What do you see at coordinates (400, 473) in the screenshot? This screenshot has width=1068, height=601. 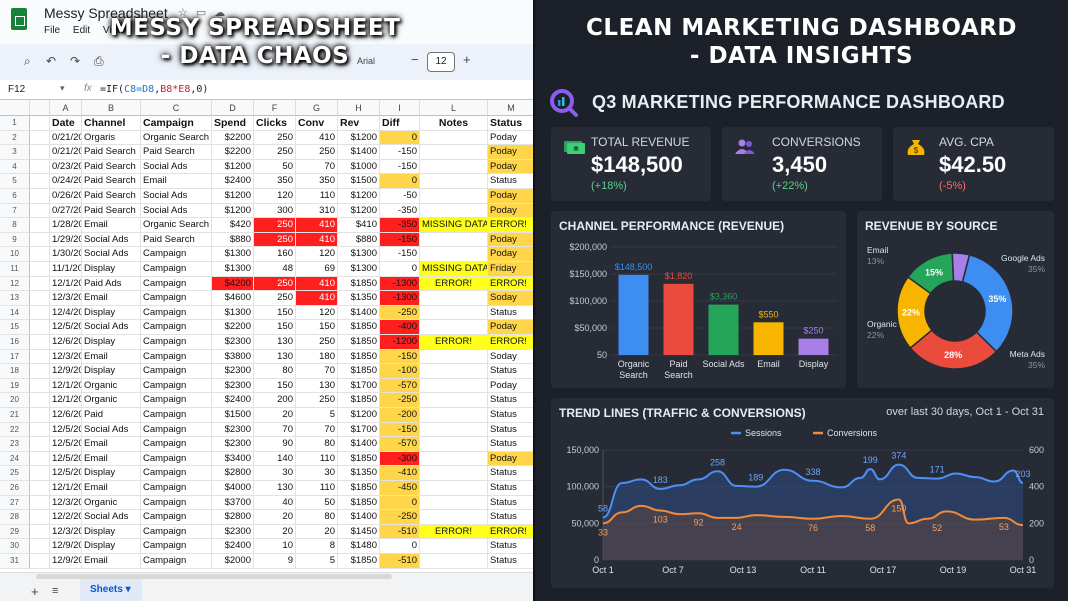 I see `cell: -410` at bounding box center [400, 473].